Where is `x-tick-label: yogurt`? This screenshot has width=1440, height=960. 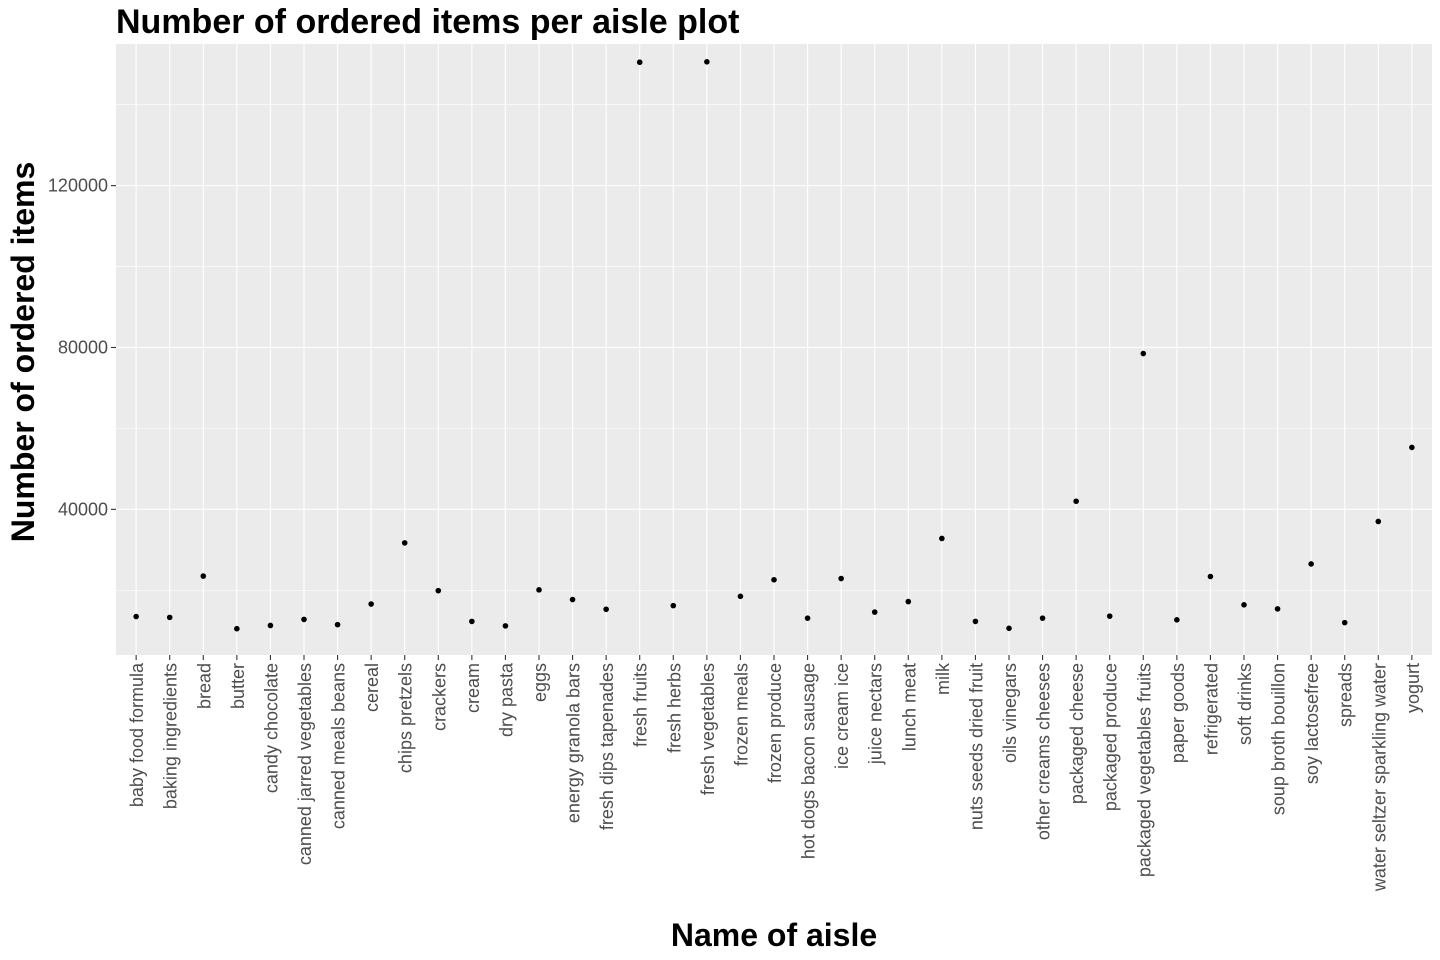 x-tick-label: yogurt is located at coordinates (1413, 688).